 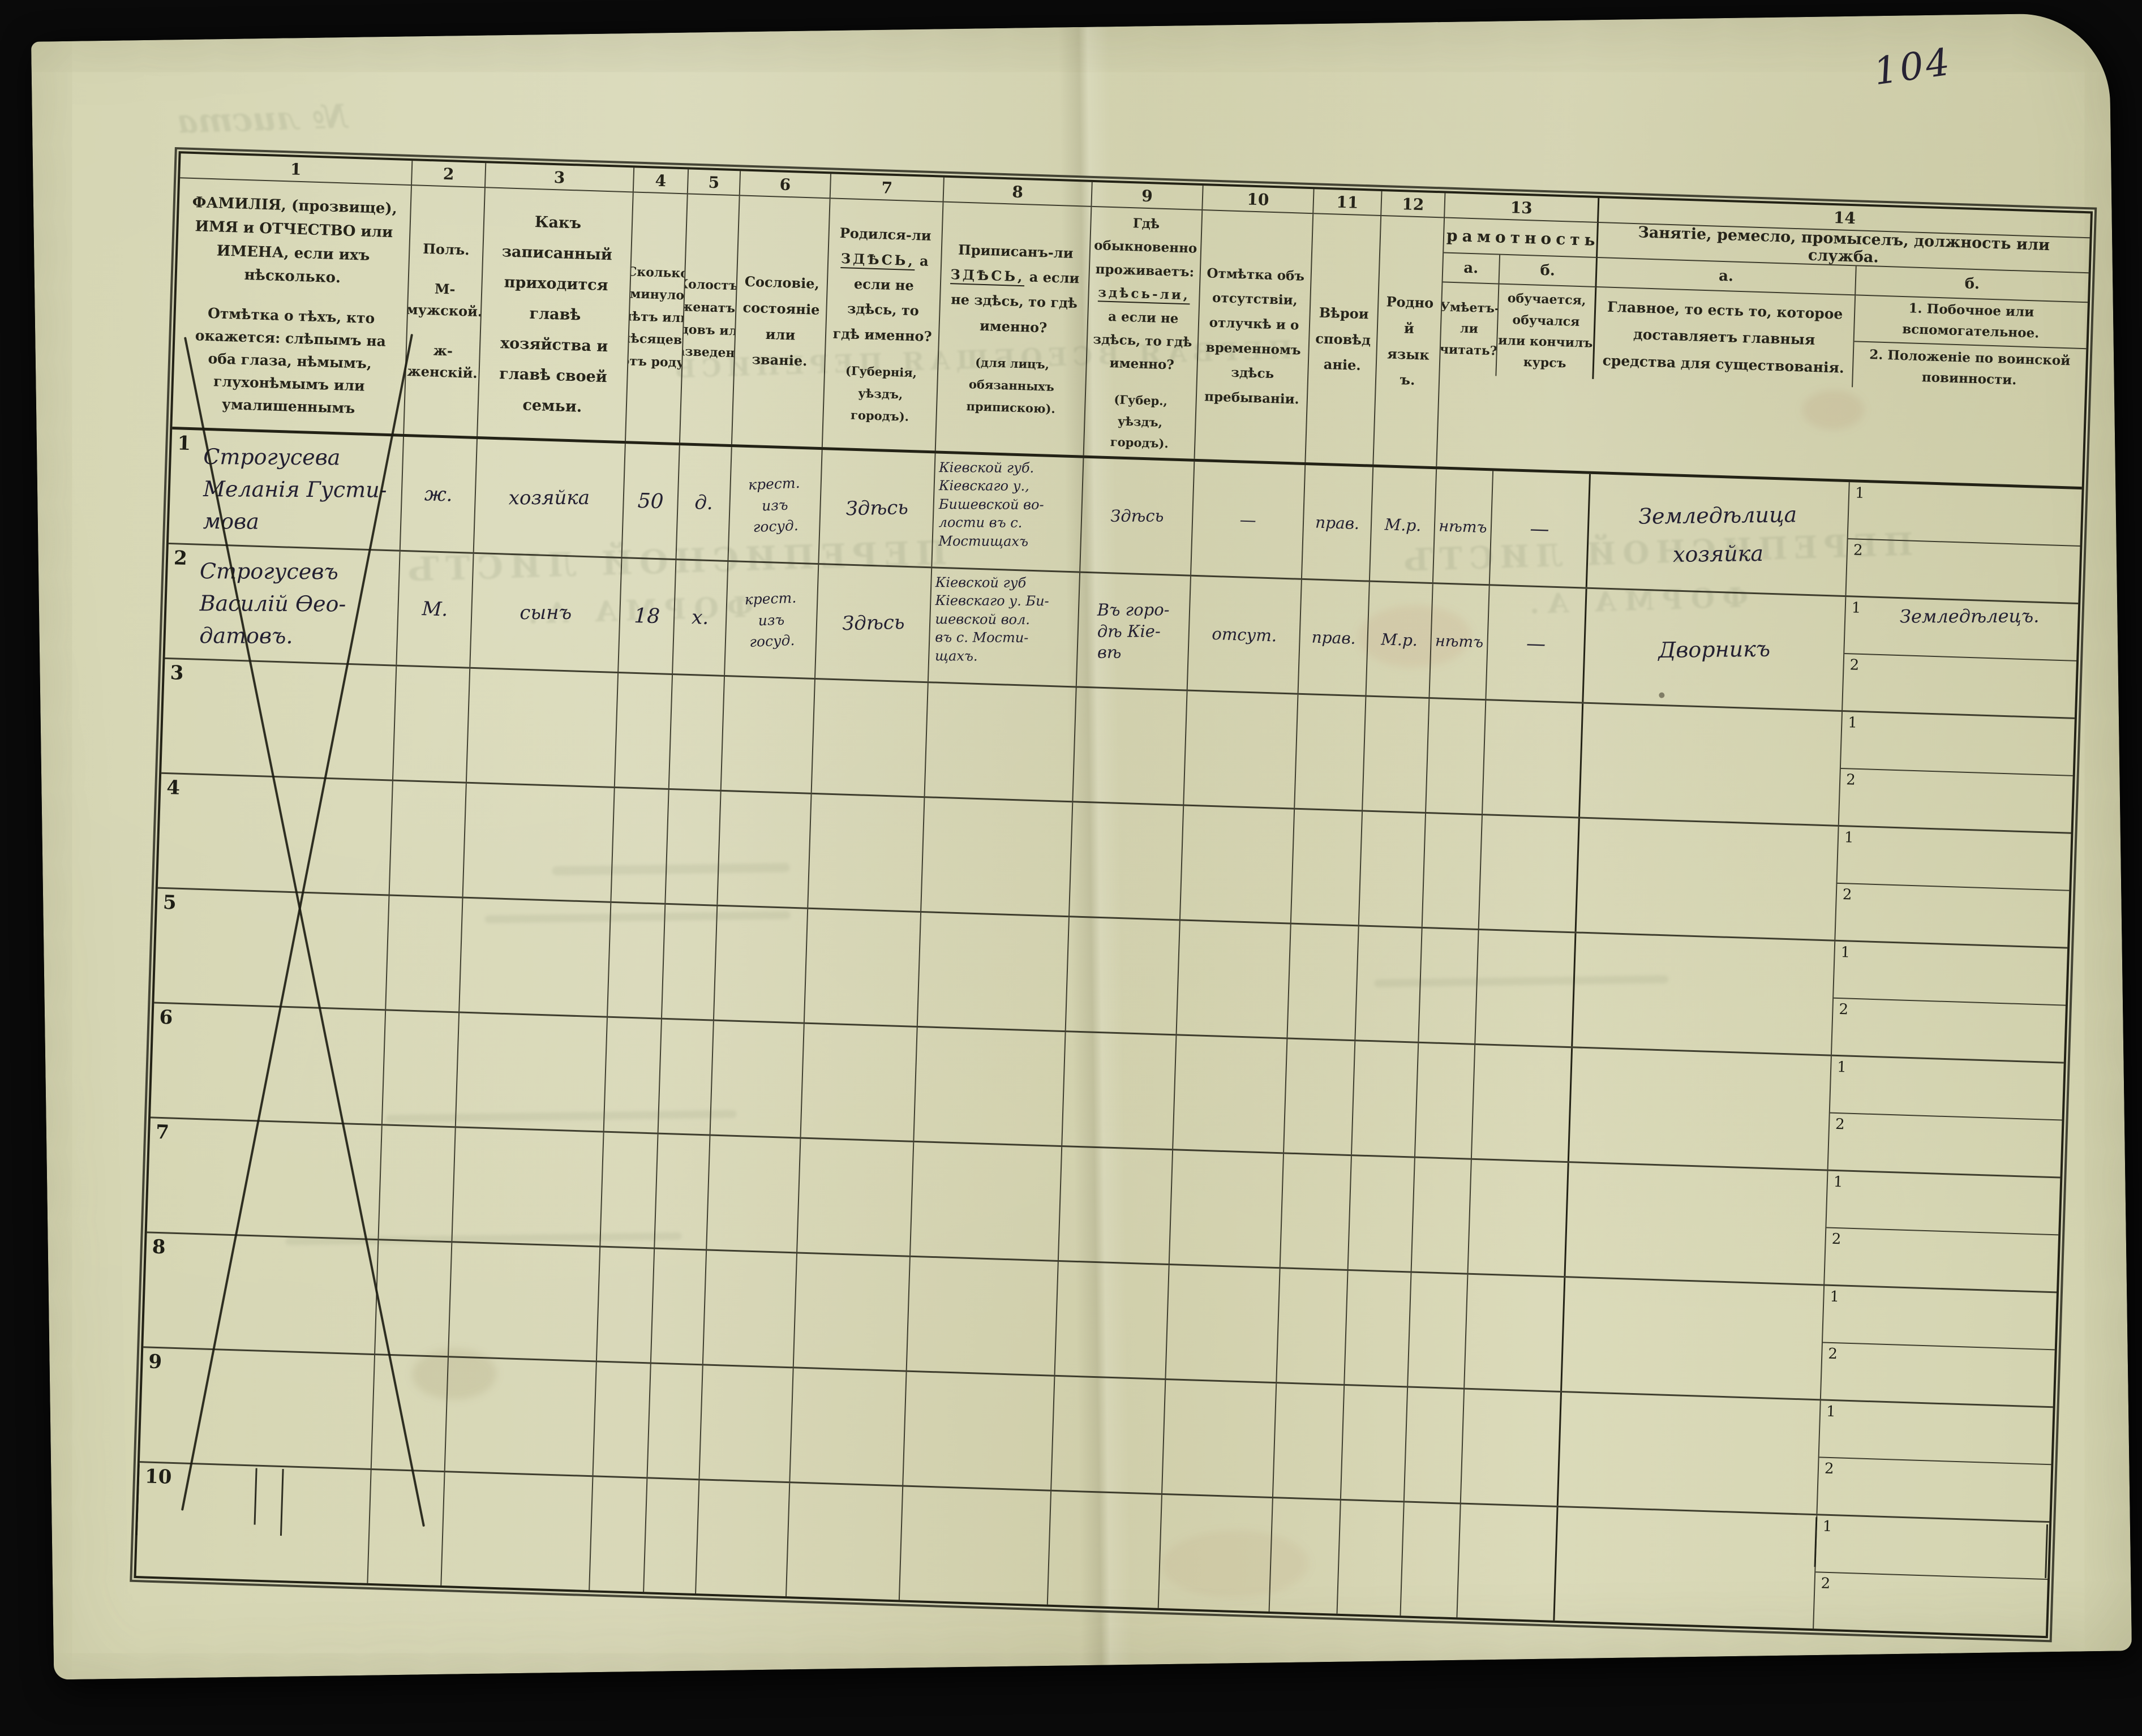 I want to click on entry-military-status, so click(x=1946, y=1351).